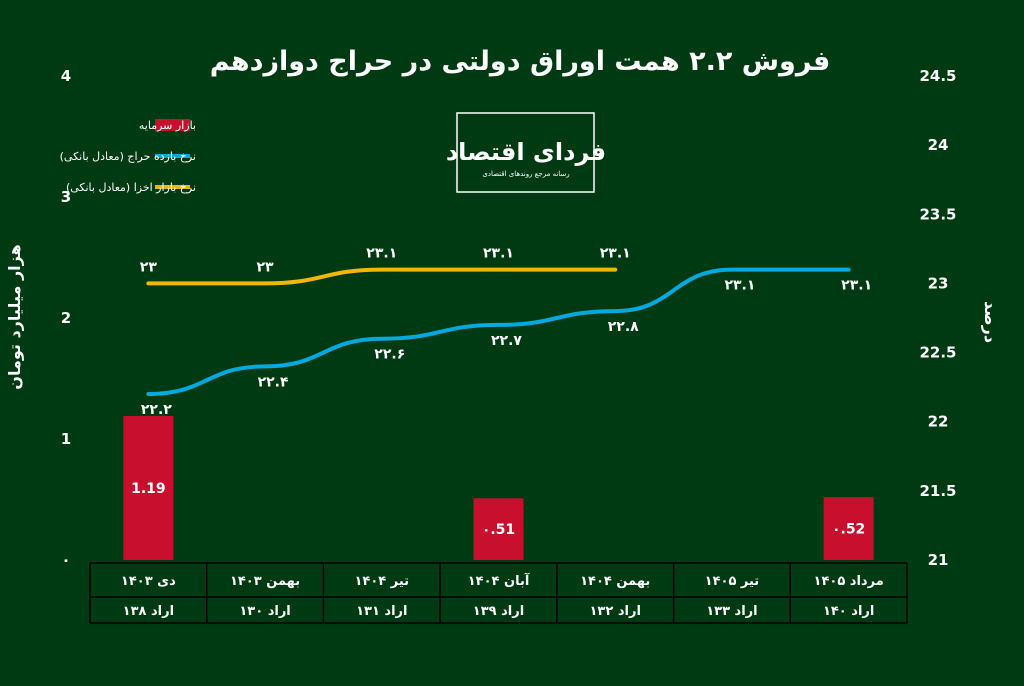 The width and height of the screenshot is (1024, 686). Describe the element at coordinates (520, 61) in the screenshot. I see `chart-title: فروش ۲.۲ همت اوراق دولتی در حراج دوازدهم` at that location.